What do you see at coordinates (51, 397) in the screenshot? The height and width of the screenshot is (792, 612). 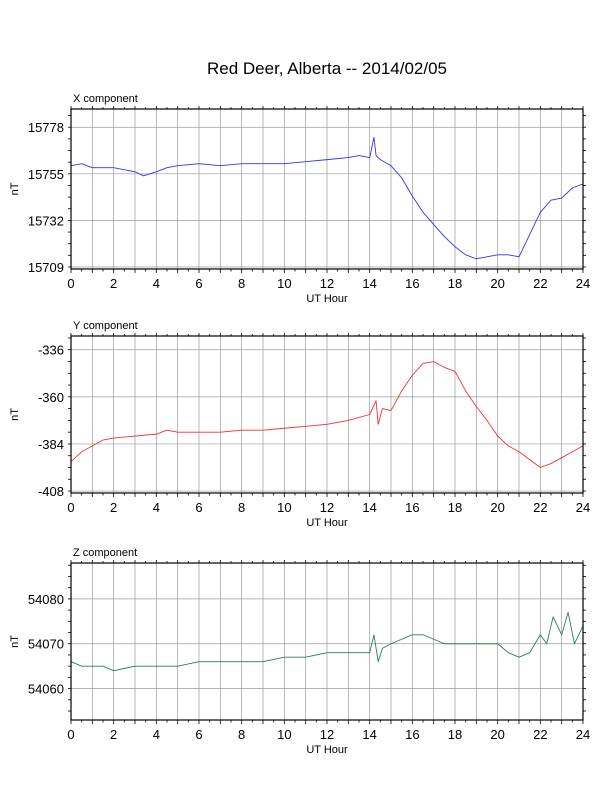 I see `y-tick-label: -360` at bounding box center [51, 397].